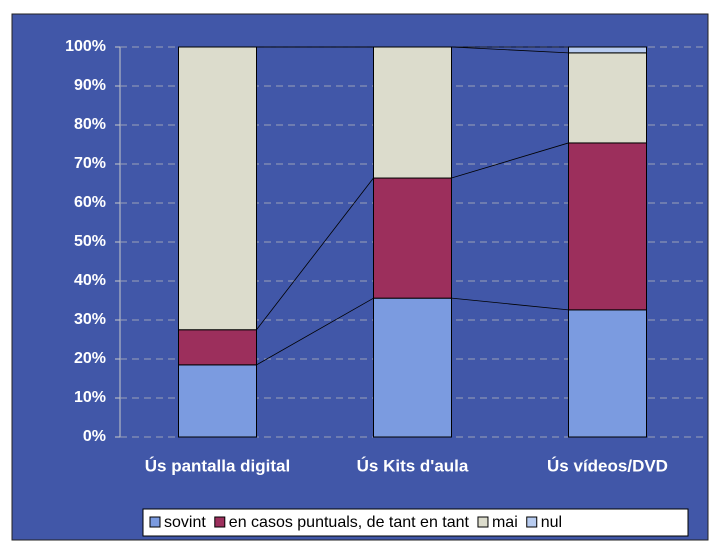  I want to click on y-tick-label: 40%, so click(90, 280).